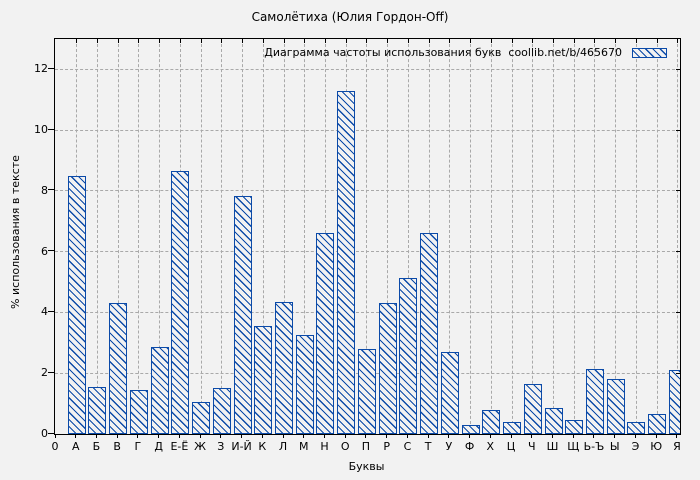 The height and width of the screenshot is (480, 700). I want to click on bar-Д, so click(159, 390).